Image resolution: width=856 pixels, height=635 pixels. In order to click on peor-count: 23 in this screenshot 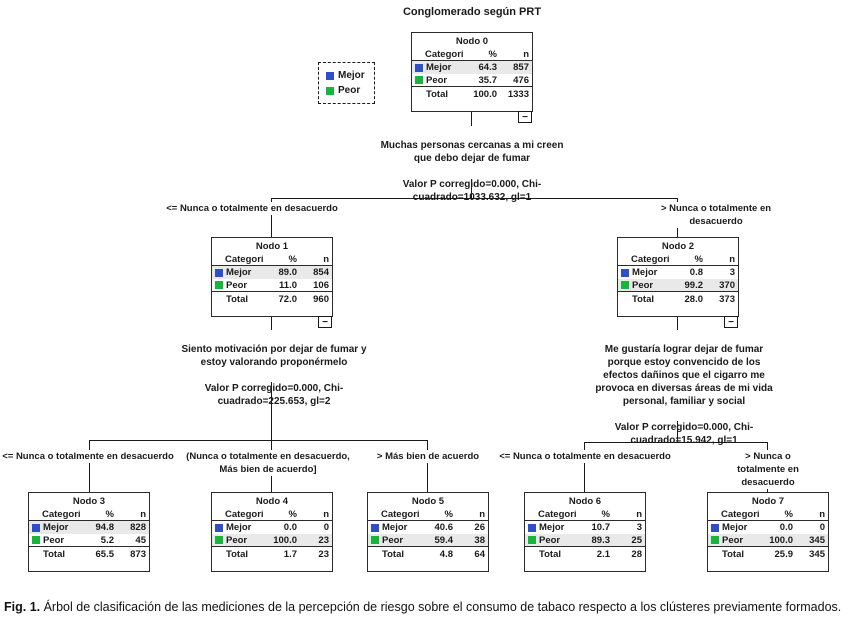, I will do `click(323, 540)`.